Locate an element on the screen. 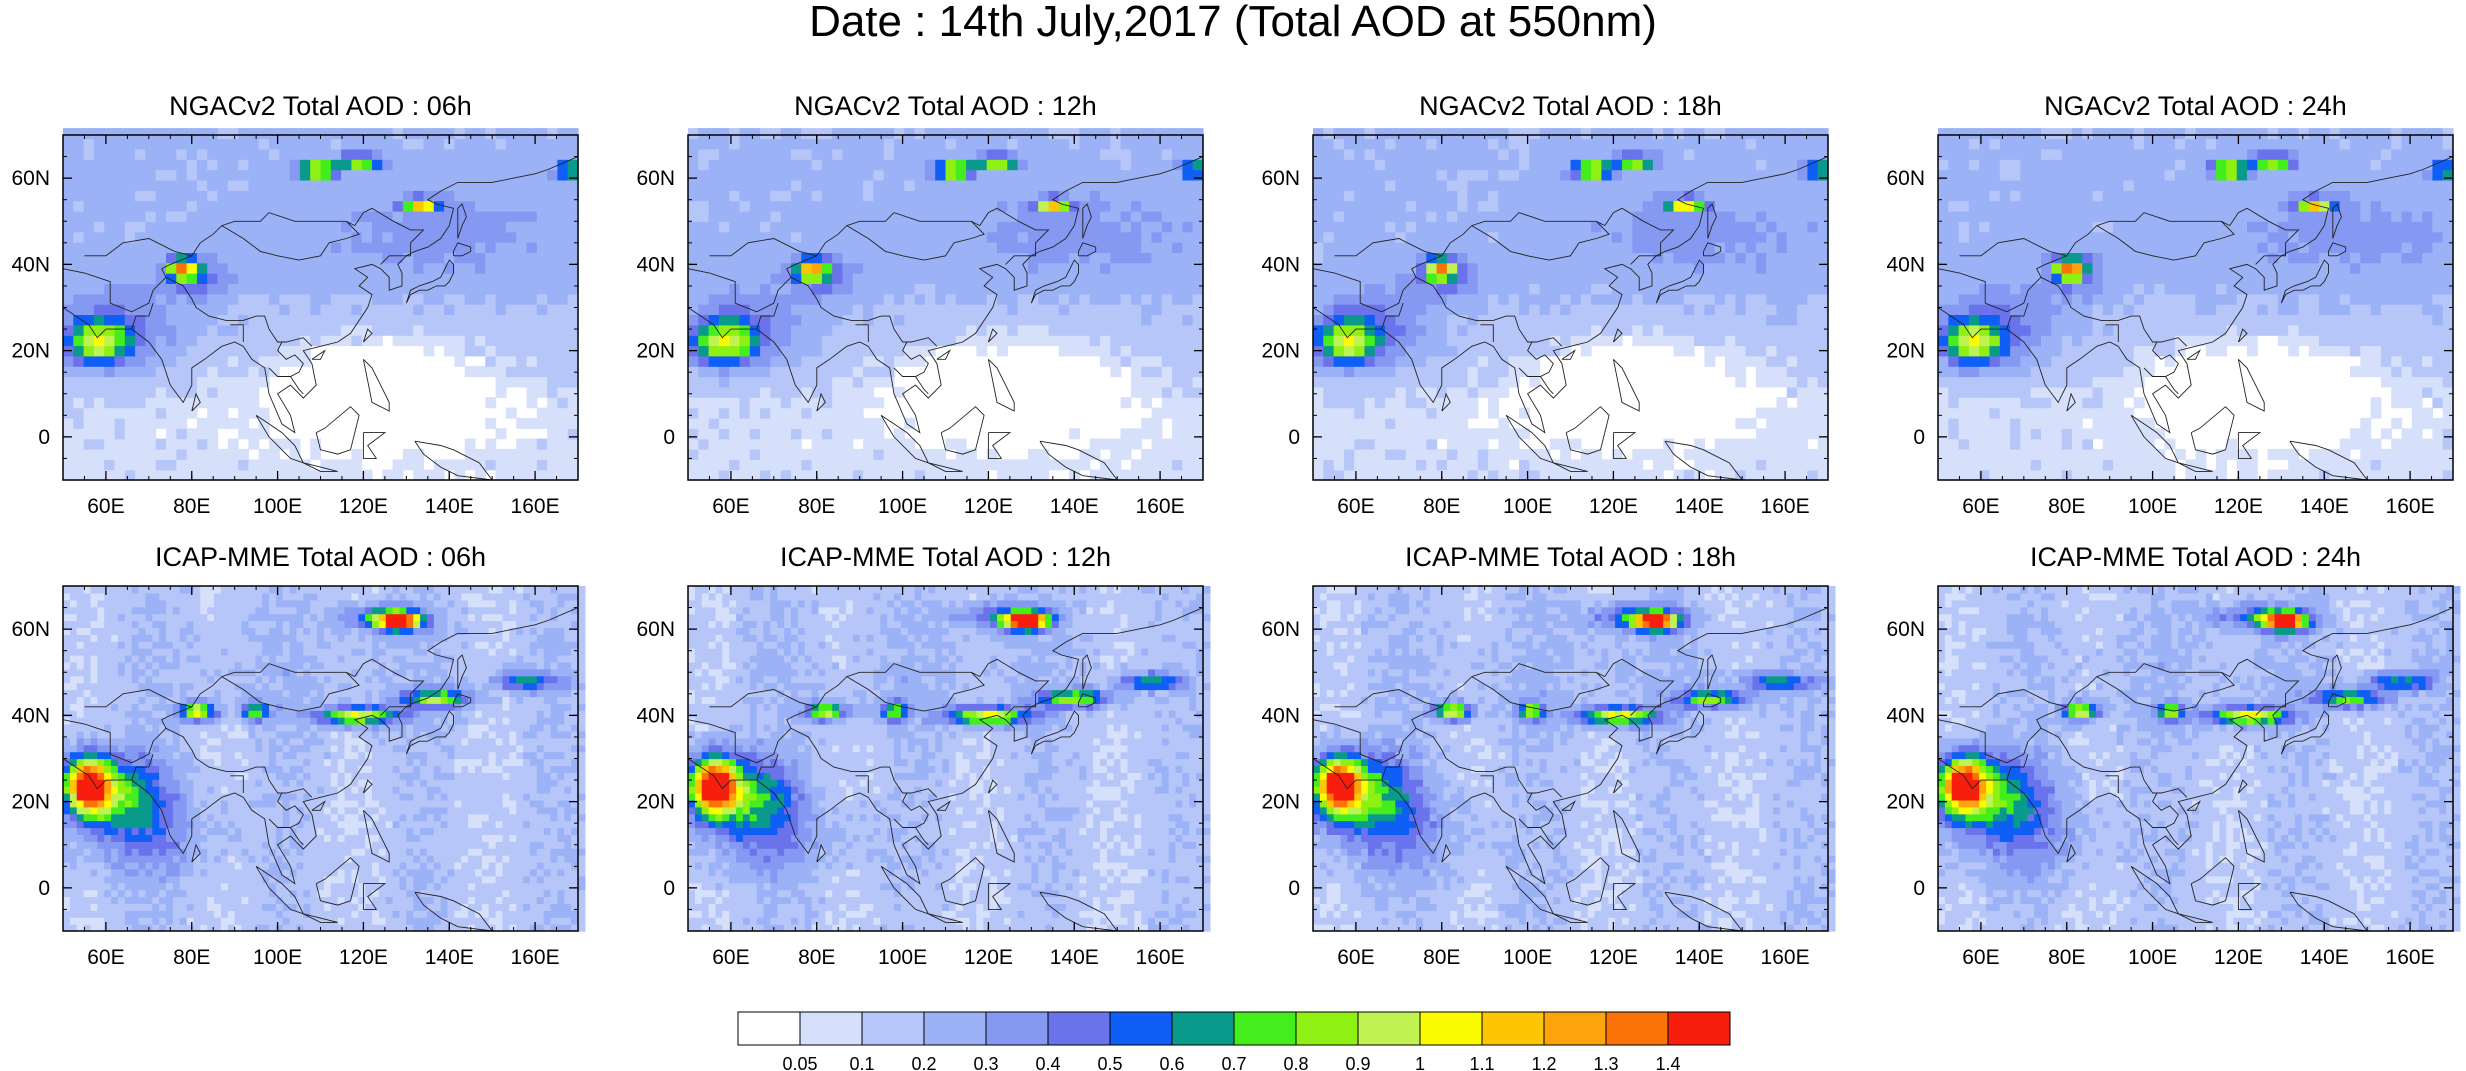 The image size is (2466, 1071). colorbar-label: 1.2 is located at coordinates (1543, 1062).